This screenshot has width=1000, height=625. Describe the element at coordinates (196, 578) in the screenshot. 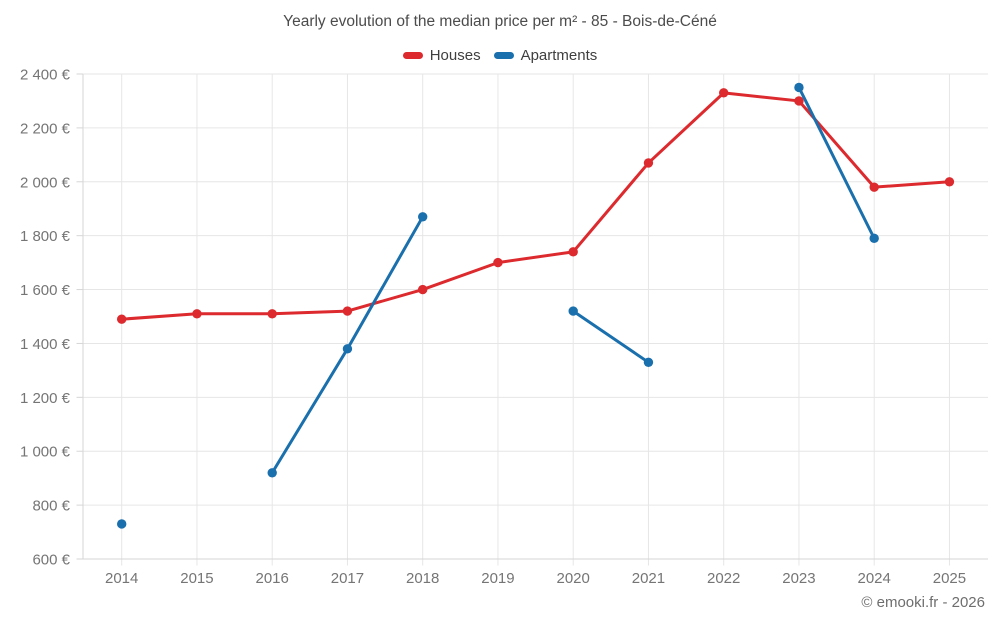

I see `x-tick-label: 2015` at that location.